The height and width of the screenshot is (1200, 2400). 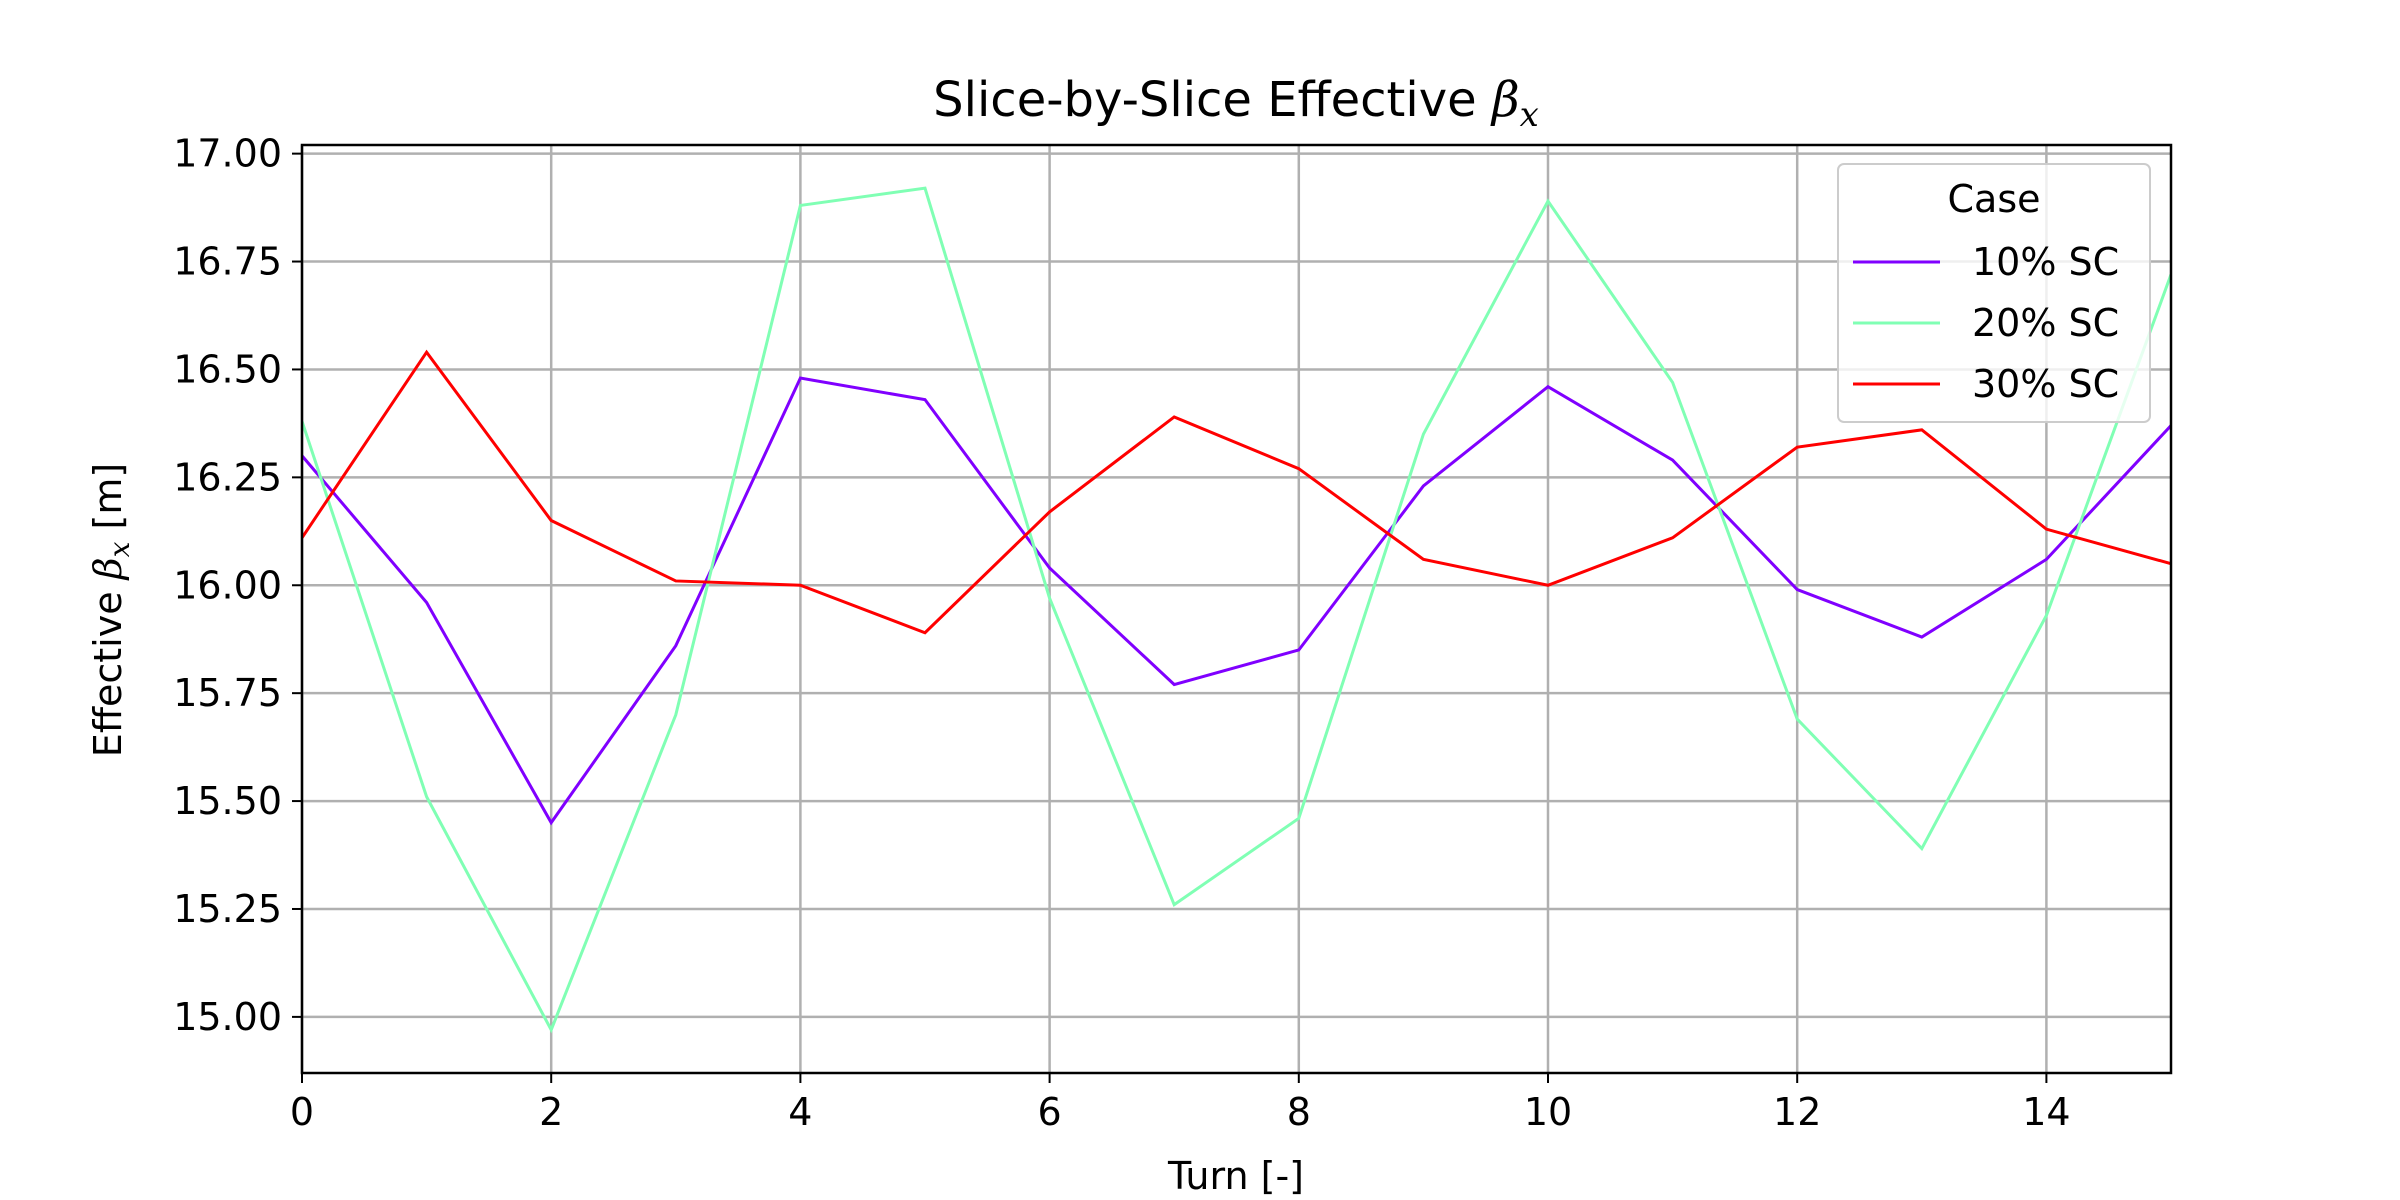 What do you see at coordinates (108, 668) in the screenshot?
I see `y-axis-label-prefix: Effective` at bounding box center [108, 668].